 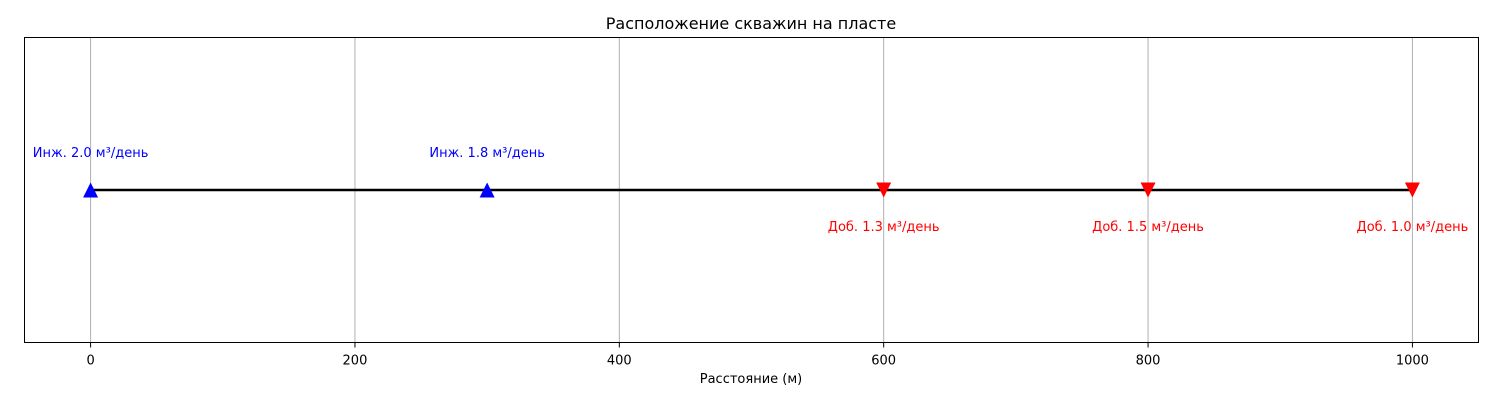 What do you see at coordinates (1413, 227) in the screenshot?
I see `producer-well-label: Доб. 1.0 м³/день` at bounding box center [1413, 227].